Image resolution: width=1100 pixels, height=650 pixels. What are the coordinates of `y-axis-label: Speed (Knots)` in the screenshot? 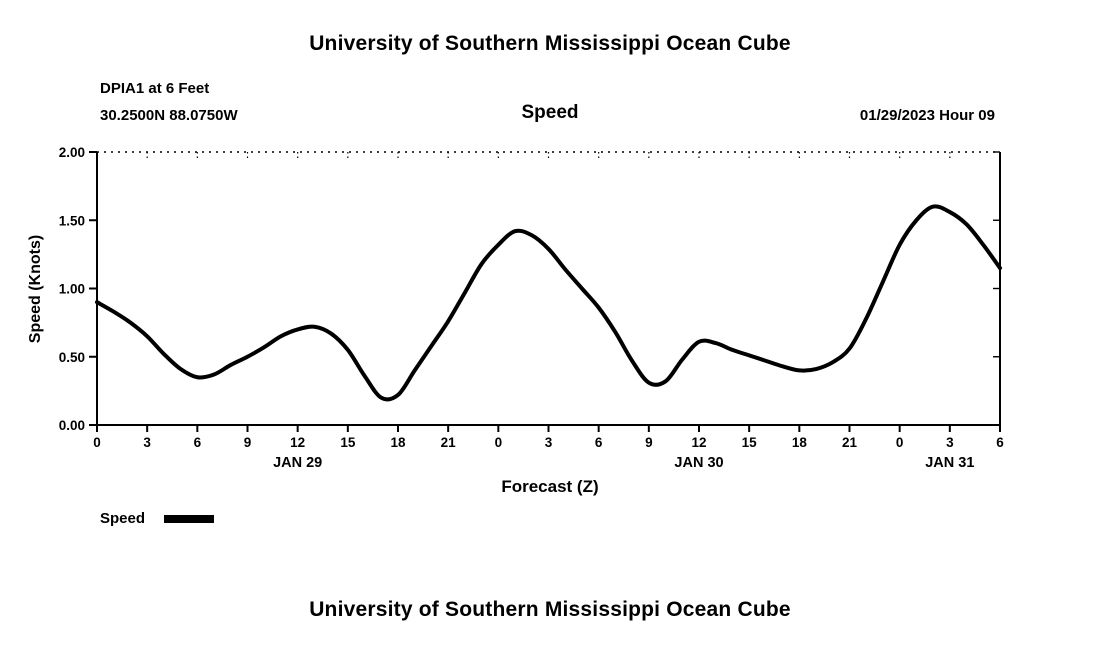 It's located at (35, 289).